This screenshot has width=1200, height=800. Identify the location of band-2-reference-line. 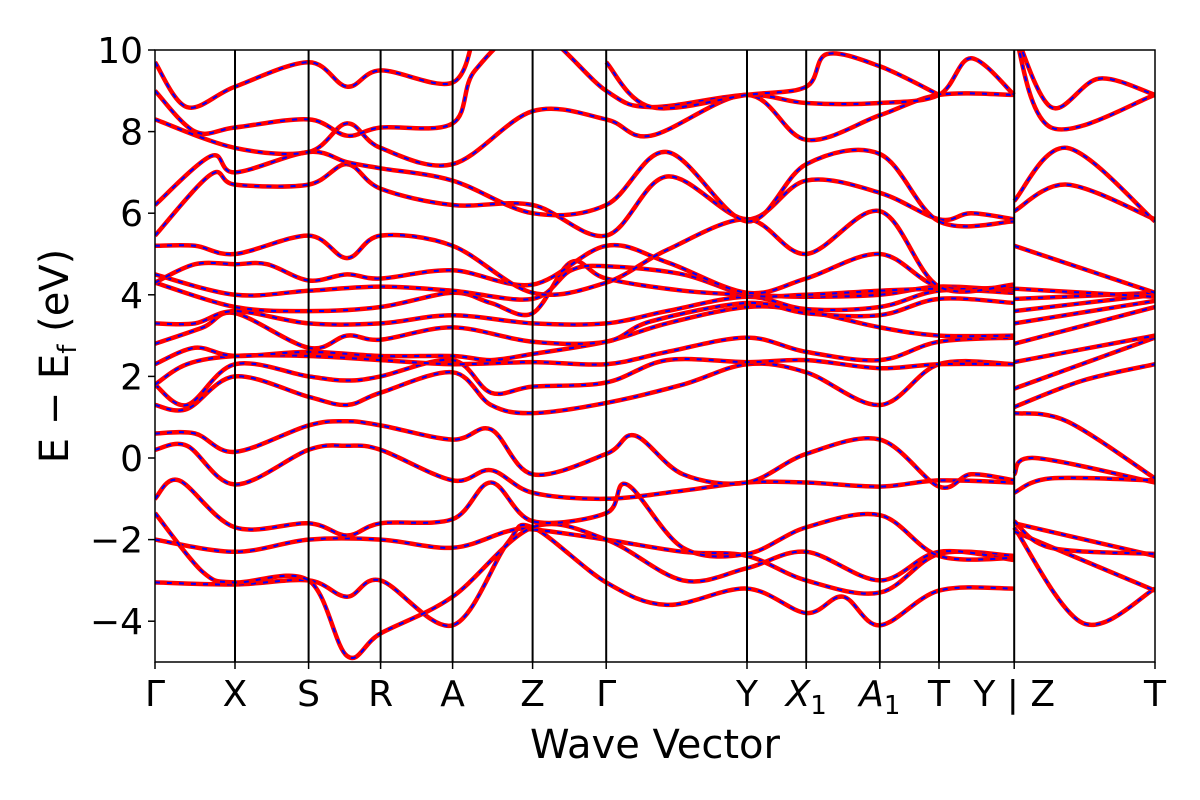
(655, 561).